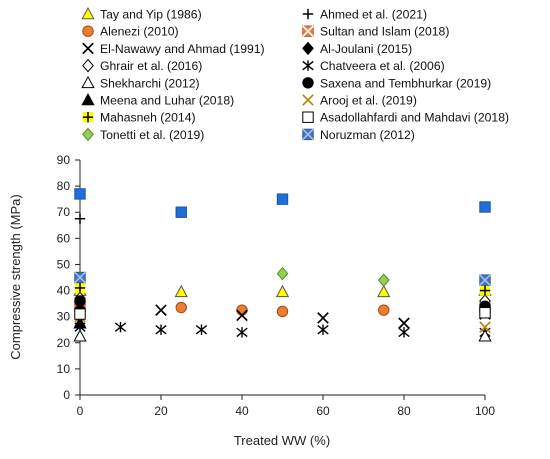  I want to click on legend-item: Alenezi (2010), so click(130, 32).